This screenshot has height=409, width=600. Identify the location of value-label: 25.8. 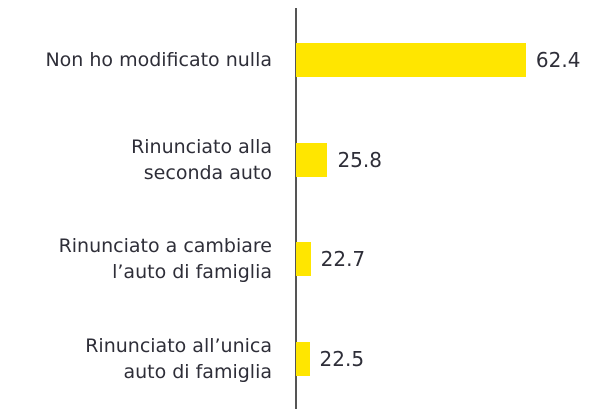
(359, 159).